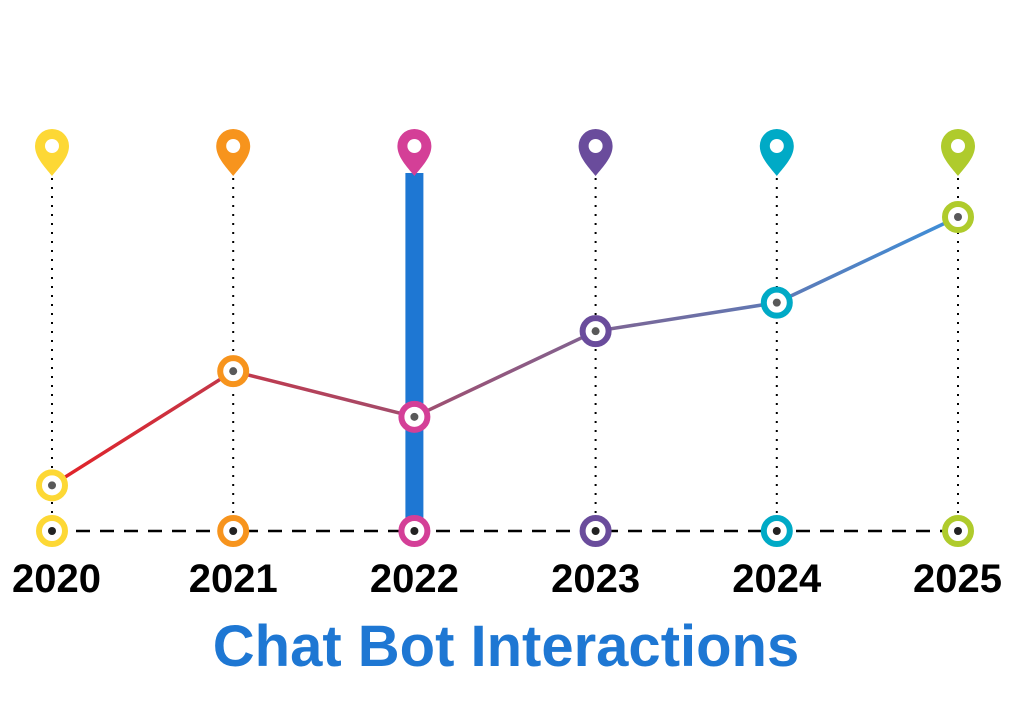 The width and height of the screenshot is (1013, 701). What do you see at coordinates (52, 485) in the screenshot?
I see `data-point-2020` at bounding box center [52, 485].